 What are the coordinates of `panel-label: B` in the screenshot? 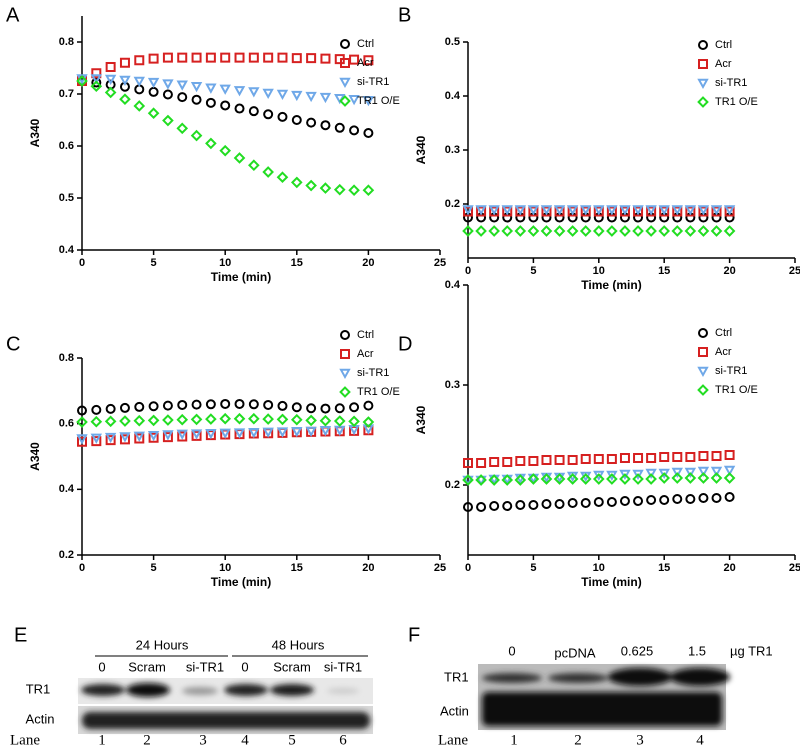 It's located at (404, 15).